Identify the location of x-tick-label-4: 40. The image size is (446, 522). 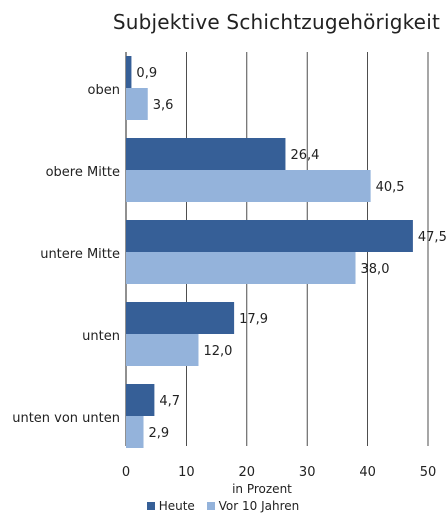
(367, 472).